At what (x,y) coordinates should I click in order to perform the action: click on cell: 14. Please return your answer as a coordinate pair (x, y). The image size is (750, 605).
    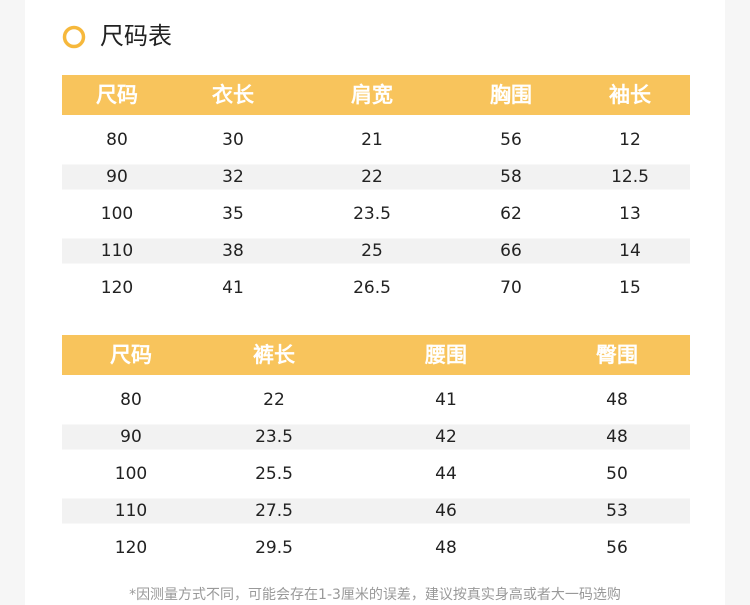
    Looking at the image, I should click on (630, 251).